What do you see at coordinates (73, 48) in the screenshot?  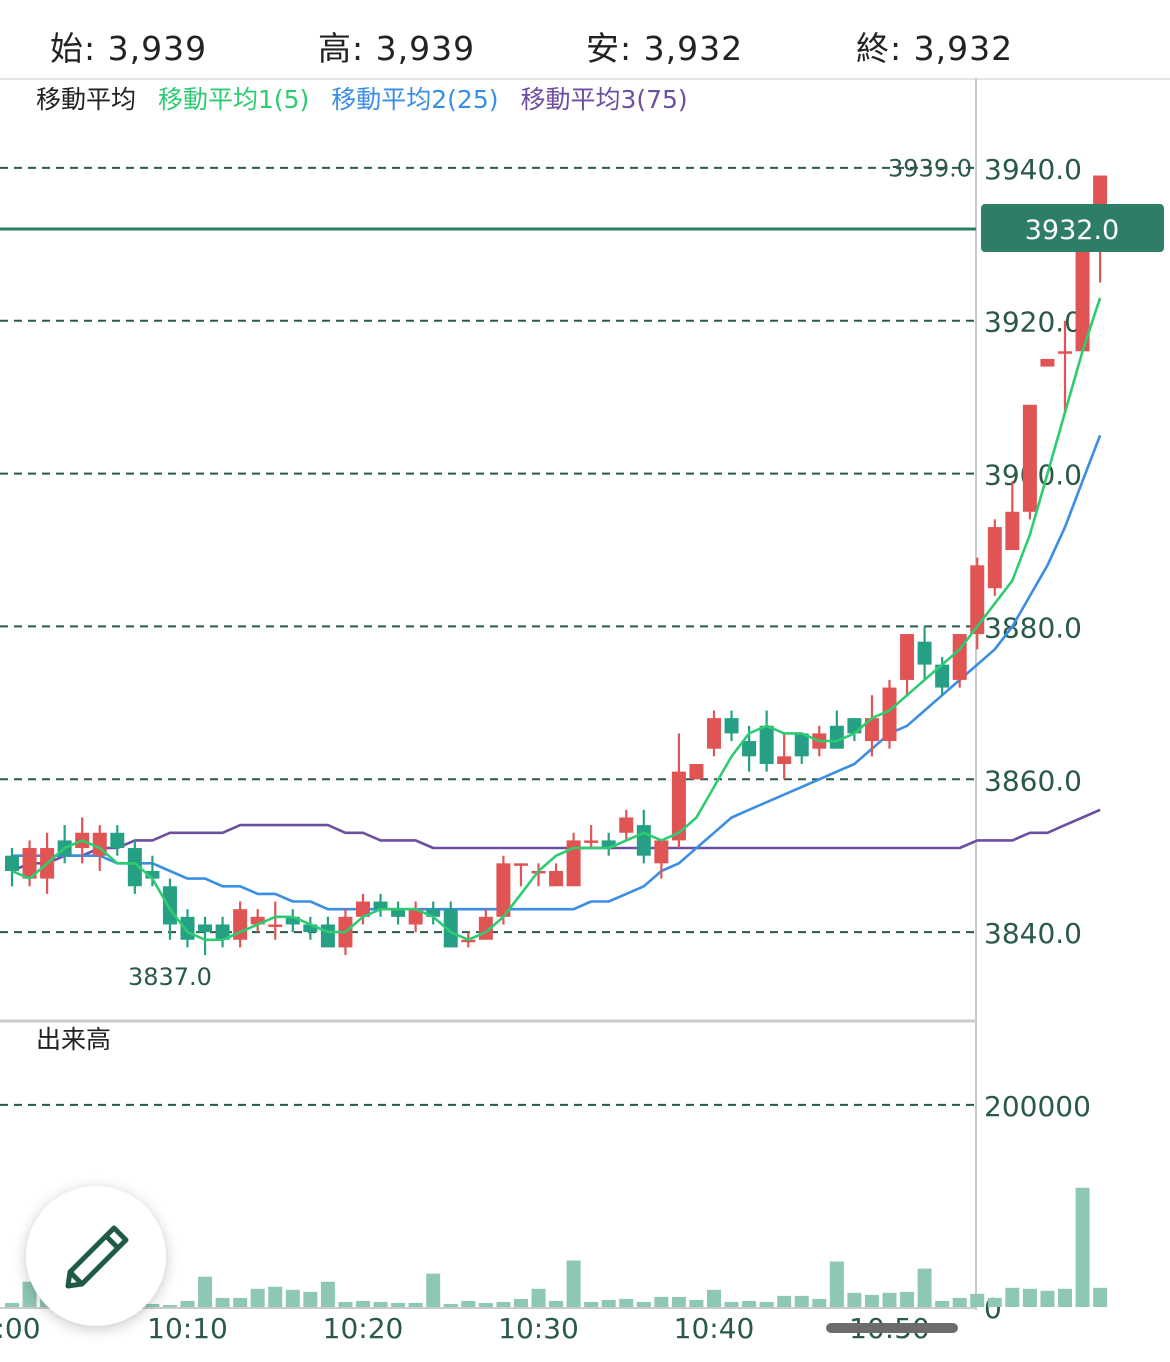 I see `open-label: 始:` at bounding box center [73, 48].